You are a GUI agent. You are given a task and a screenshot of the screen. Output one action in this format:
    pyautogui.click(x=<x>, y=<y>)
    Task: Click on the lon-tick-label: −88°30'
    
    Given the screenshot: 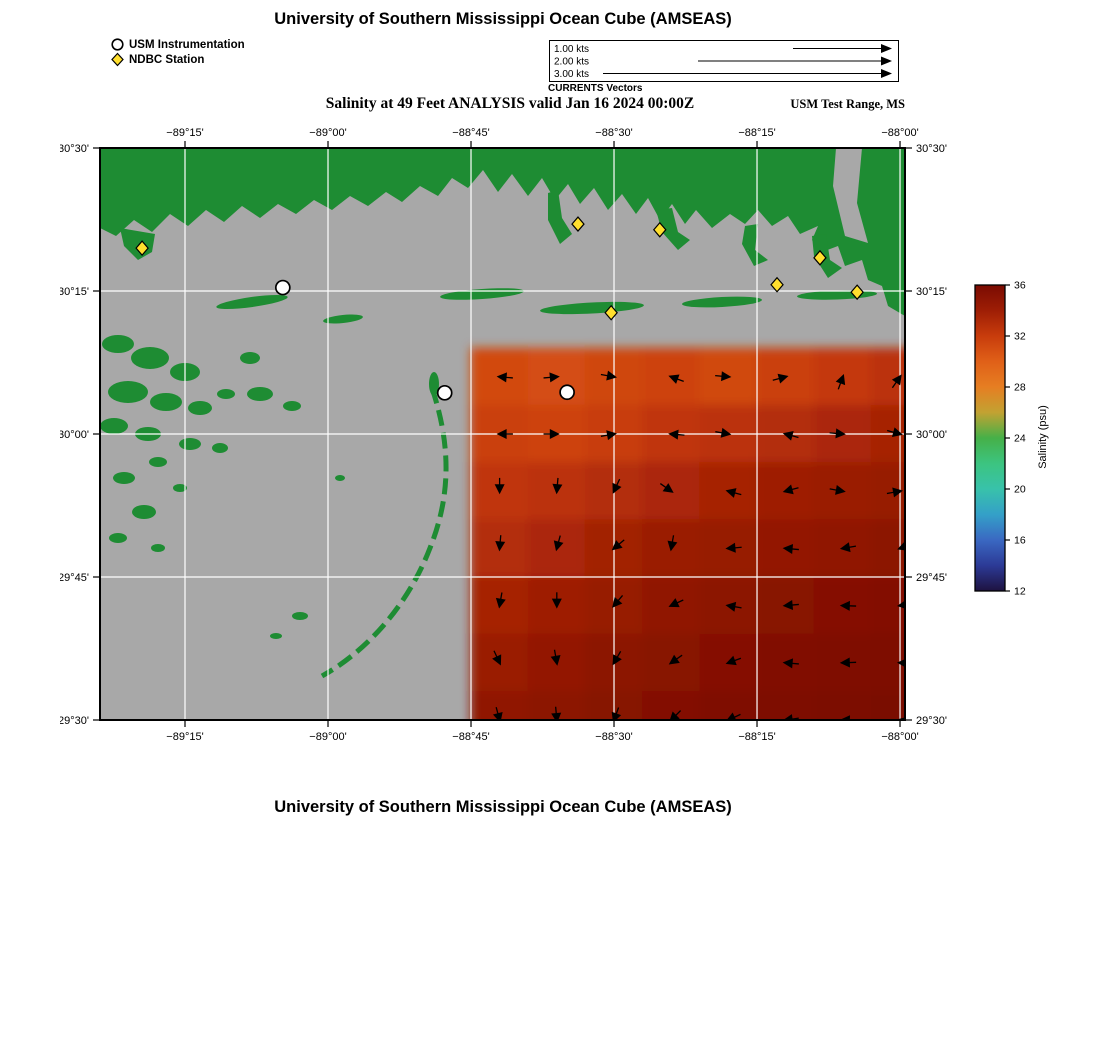 What is the action you would take?
    pyautogui.click(x=613, y=737)
    